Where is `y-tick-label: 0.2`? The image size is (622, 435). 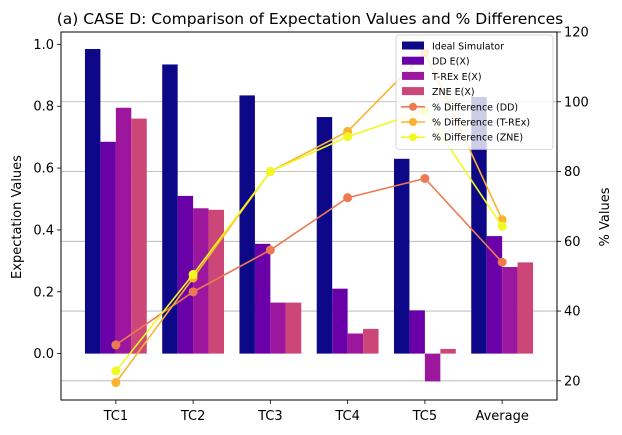 y-tick-label: 0.2 is located at coordinates (43, 292).